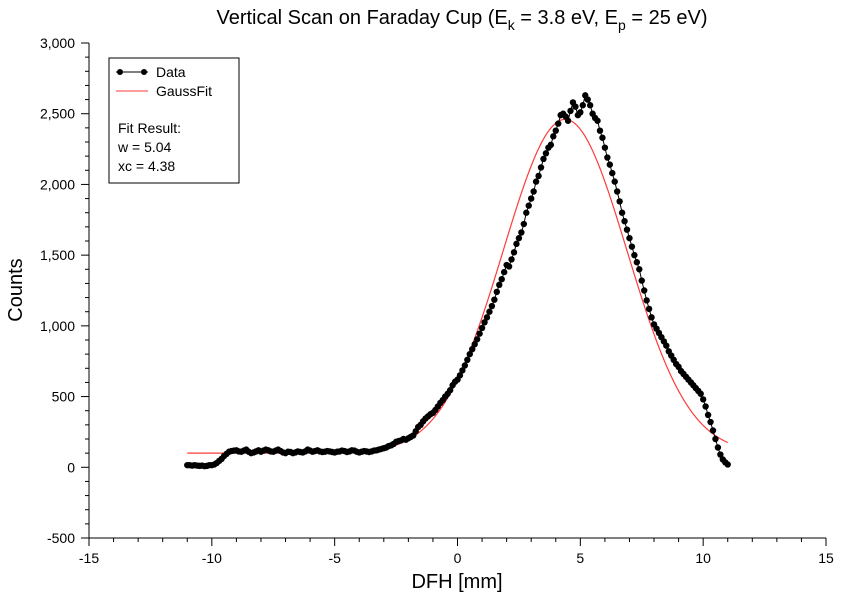  What do you see at coordinates (61, 538) in the screenshot?
I see `y-tick-label: -500` at bounding box center [61, 538].